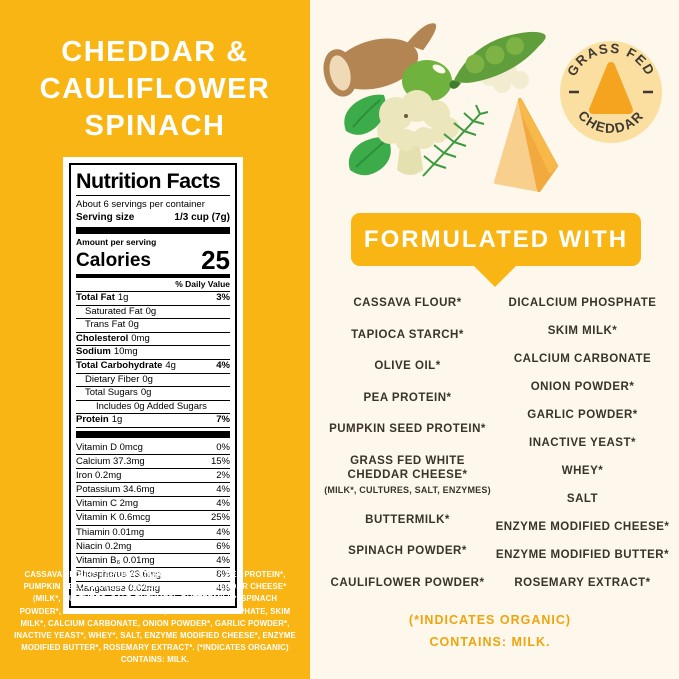 This screenshot has width=679, height=679. Describe the element at coordinates (153, 533) in the screenshot. I see `vitamin-row: Thiamin 0.01mg 4%` at that location.